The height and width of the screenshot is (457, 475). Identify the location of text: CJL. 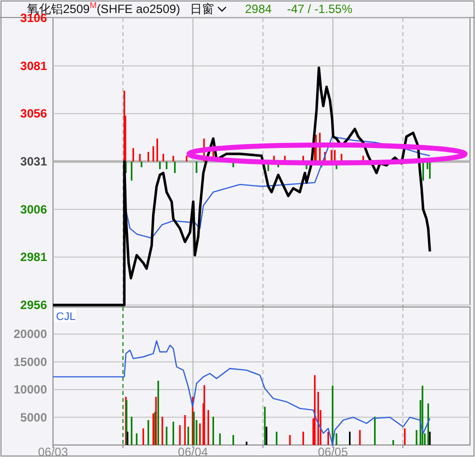
(66, 317).